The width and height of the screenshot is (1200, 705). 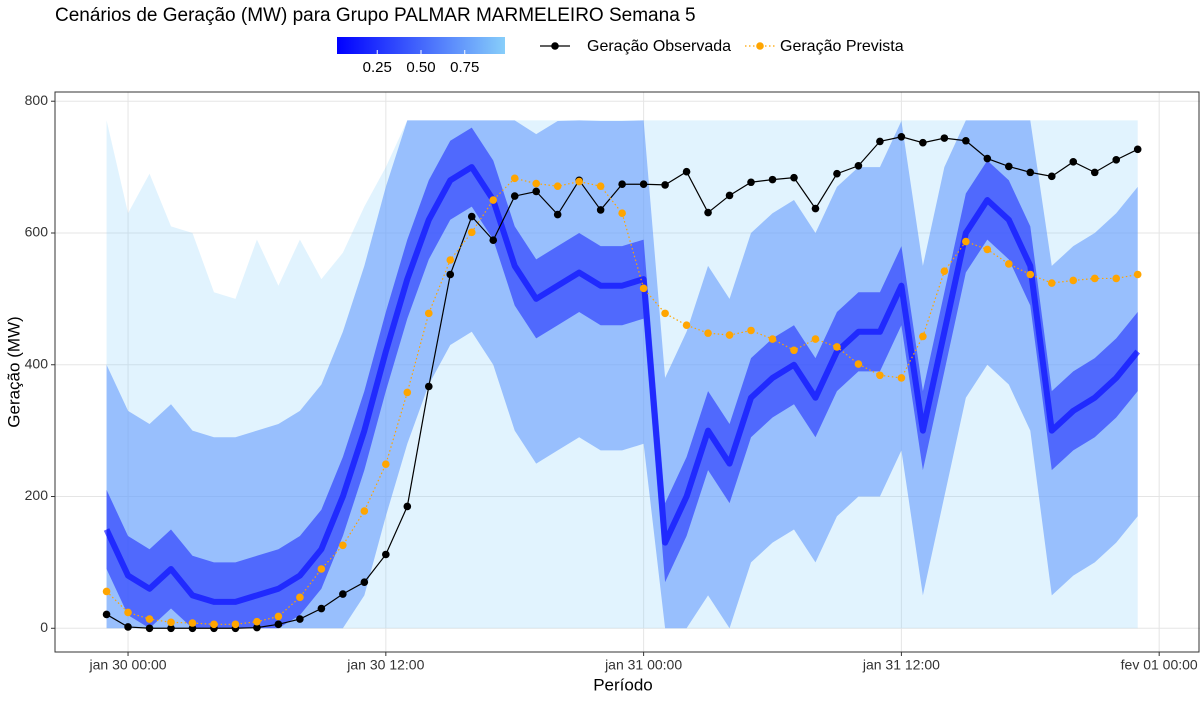 What do you see at coordinates (643, 665) in the screenshot?
I see `x-tick-label: jan 31 00:00` at bounding box center [643, 665].